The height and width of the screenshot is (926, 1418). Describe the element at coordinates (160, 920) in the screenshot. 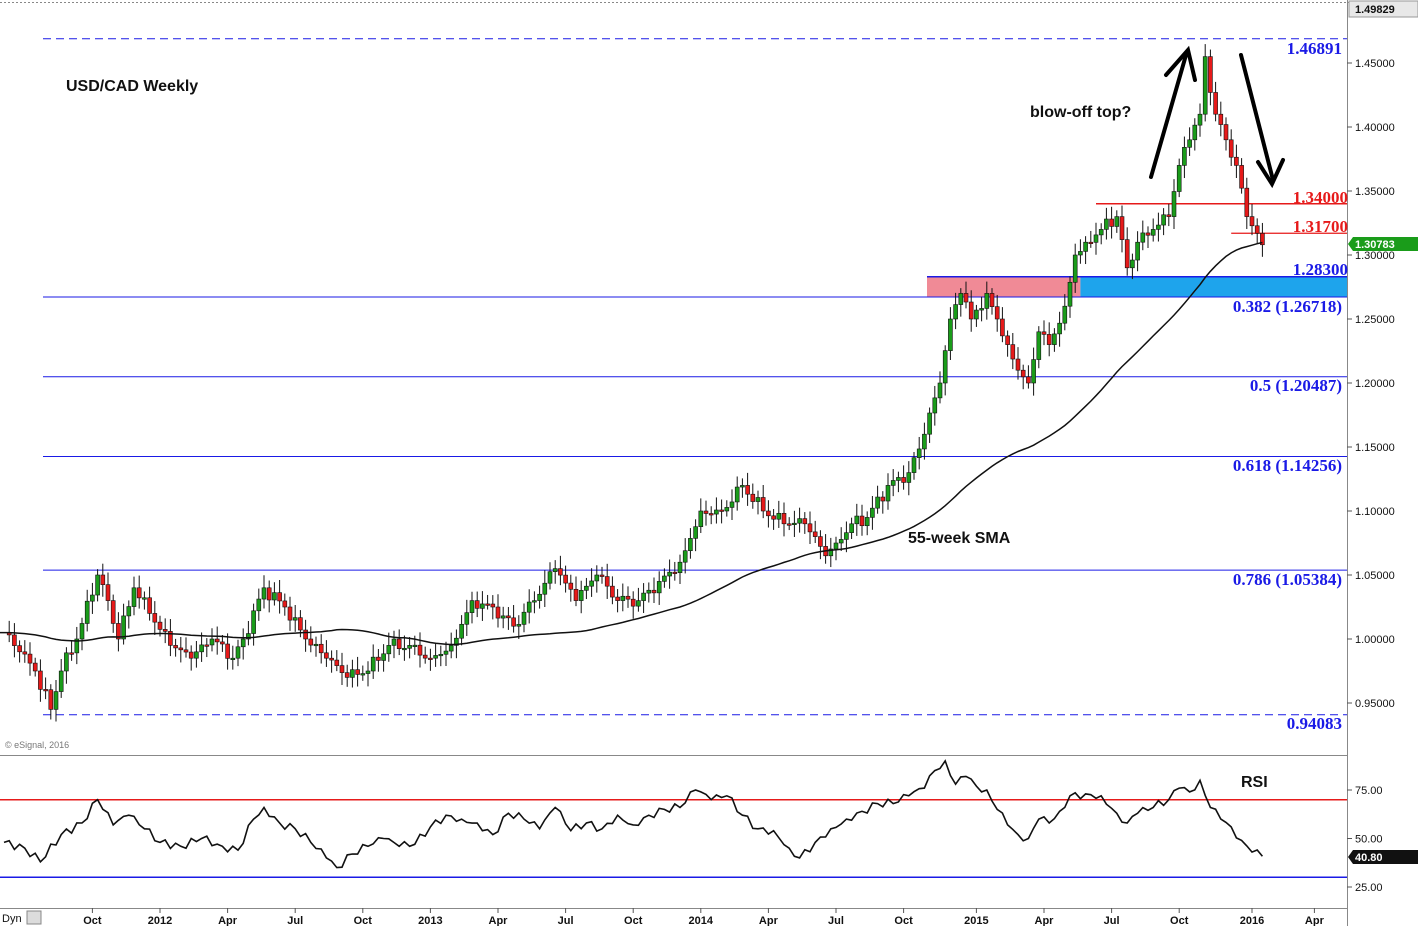

I see `time-tick-label: 2012` at that location.